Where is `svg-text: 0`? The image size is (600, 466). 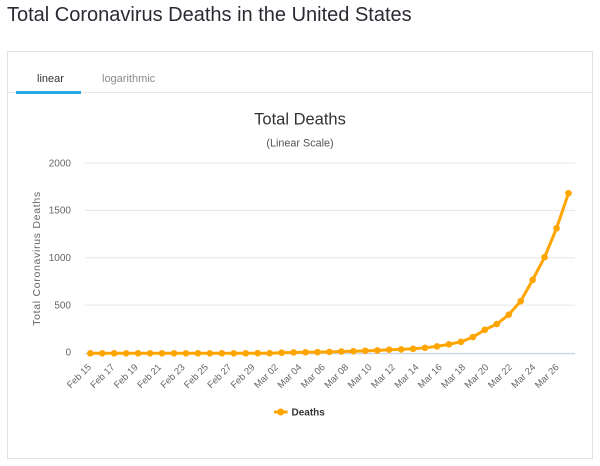 svg-text: 0 is located at coordinates (68, 353).